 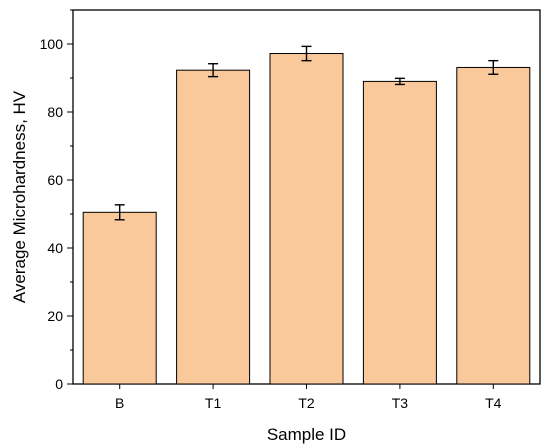 What do you see at coordinates (119, 403) in the screenshot?
I see `x-tick-label: B` at bounding box center [119, 403].